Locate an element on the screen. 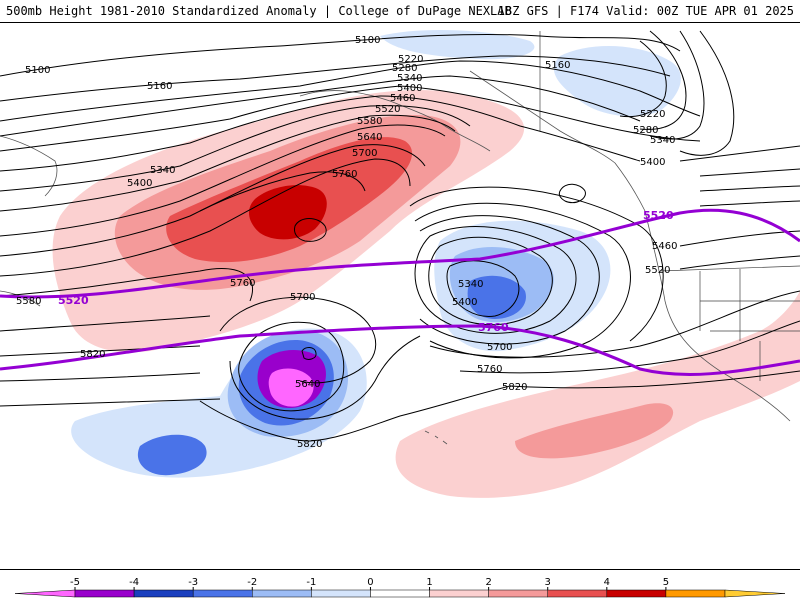 Image resolution: width=800 pixels, height=604 pixels. contour-label: 5640 is located at coordinates (307, 384).